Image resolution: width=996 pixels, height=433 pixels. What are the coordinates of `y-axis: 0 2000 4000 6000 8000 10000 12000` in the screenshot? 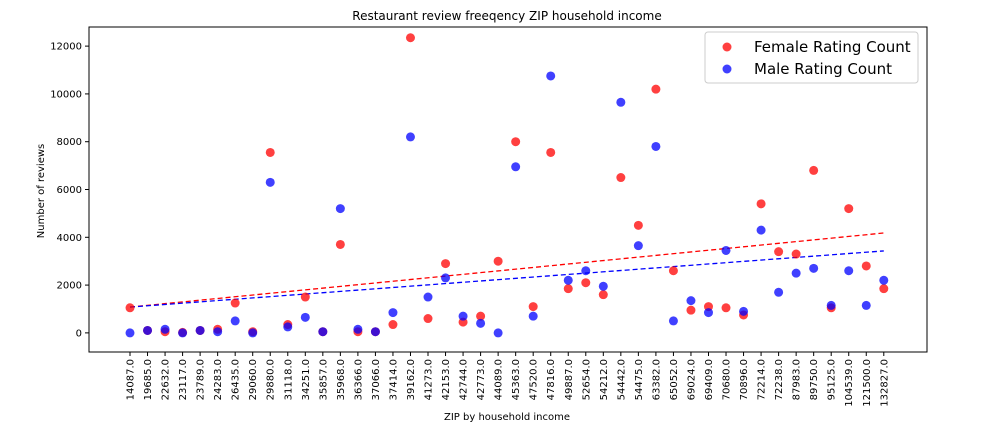 It's located at (69, 190).